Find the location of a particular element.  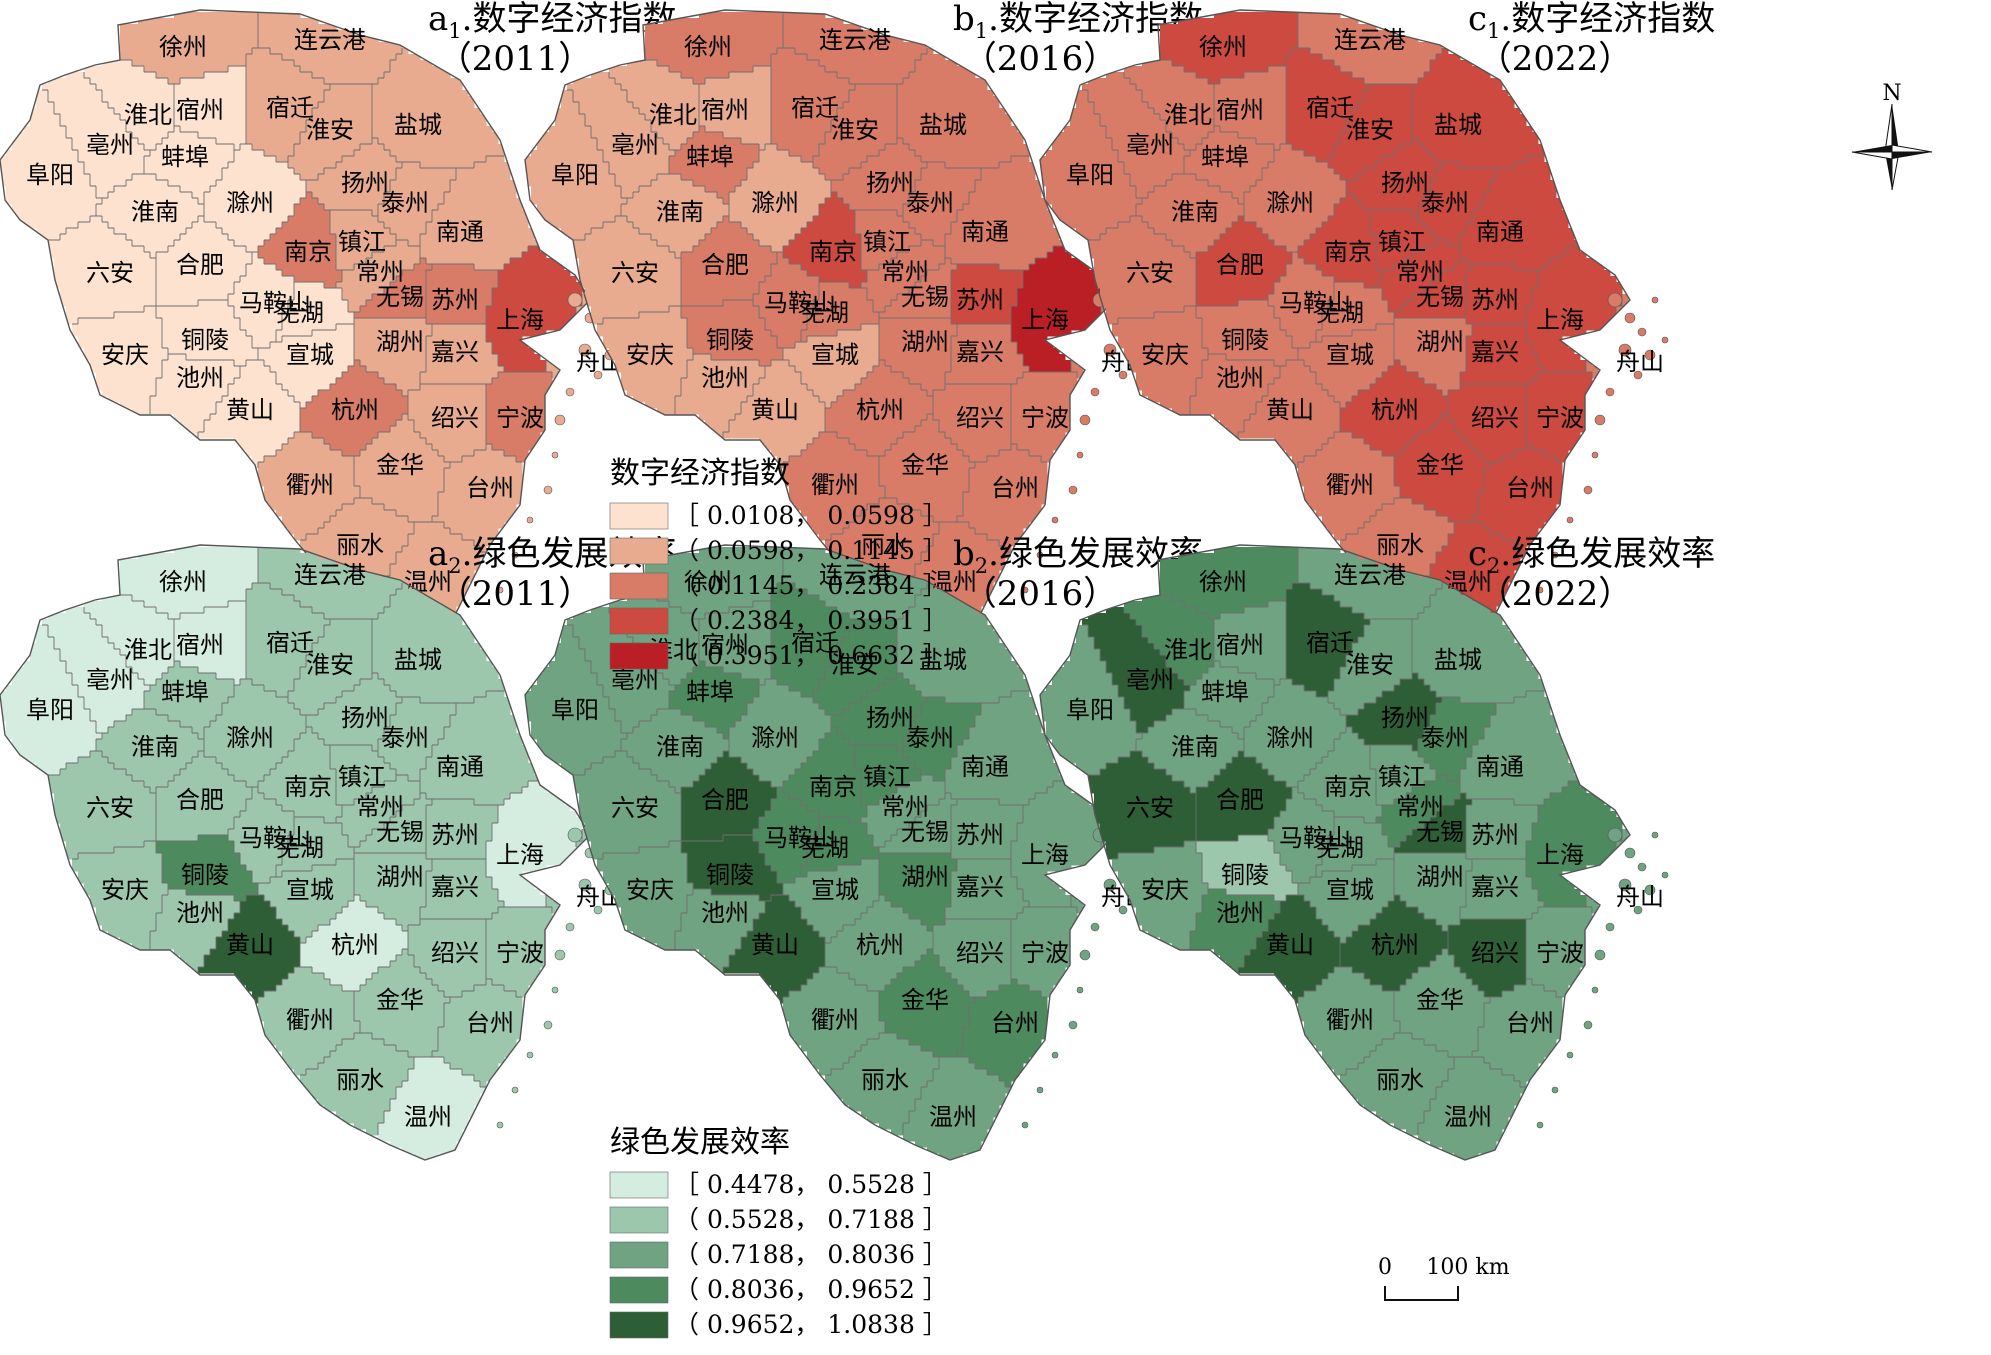

city-label: 池州 is located at coordinates (725, 913).